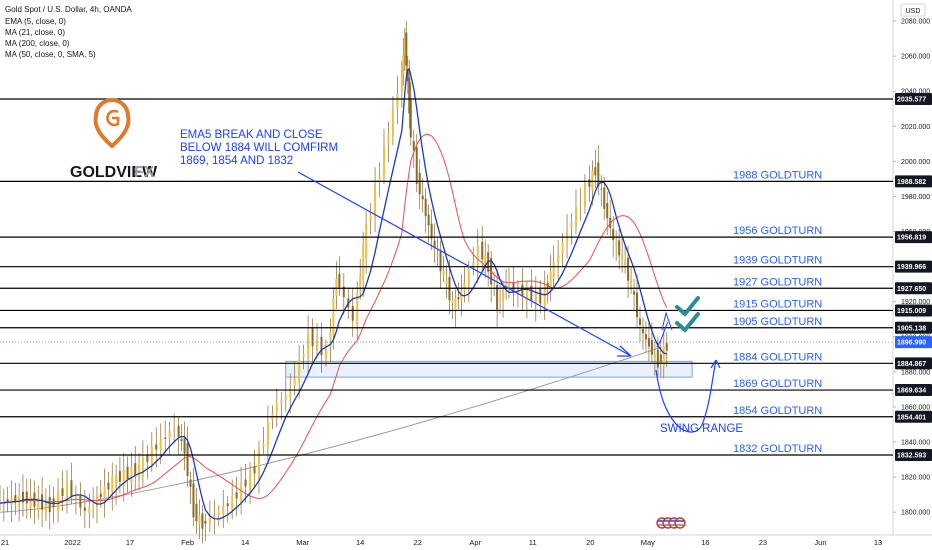 The height and width of the screenshot is (550, 932). I want to click on level-price-tag-text: 1956.819, so click(911, 238).